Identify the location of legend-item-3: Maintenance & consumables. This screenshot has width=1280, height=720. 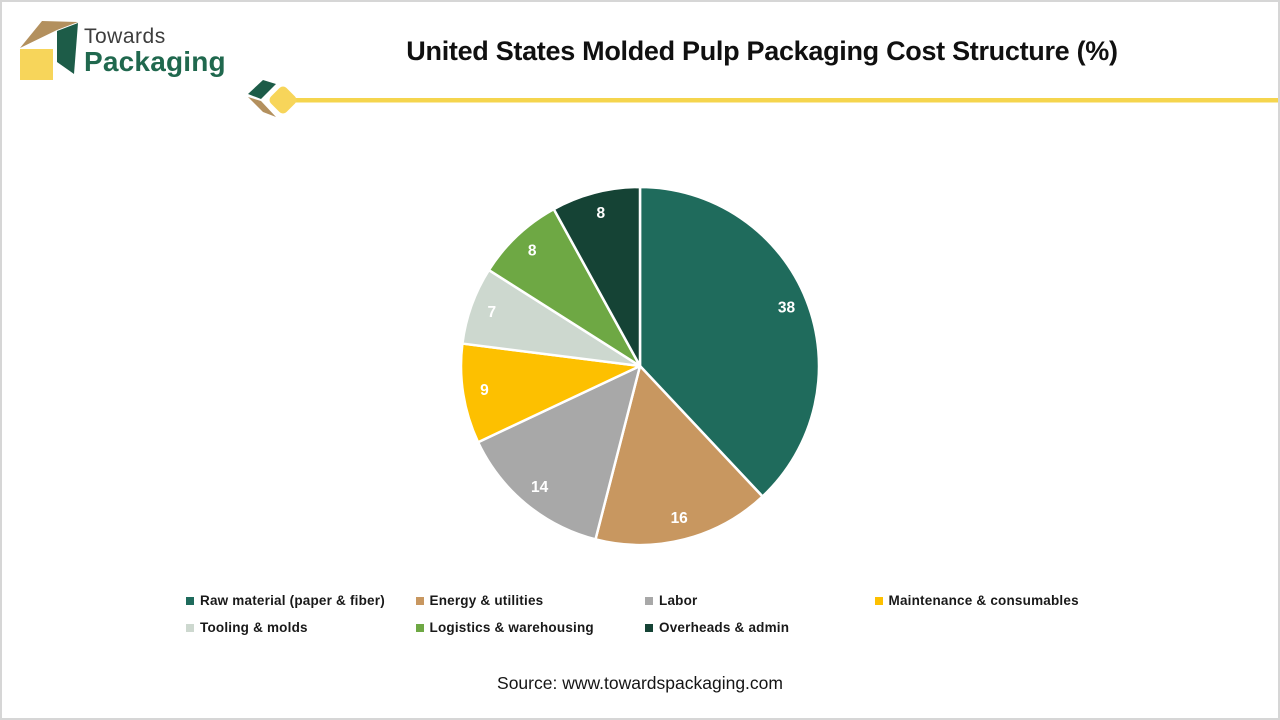
(989, 600).